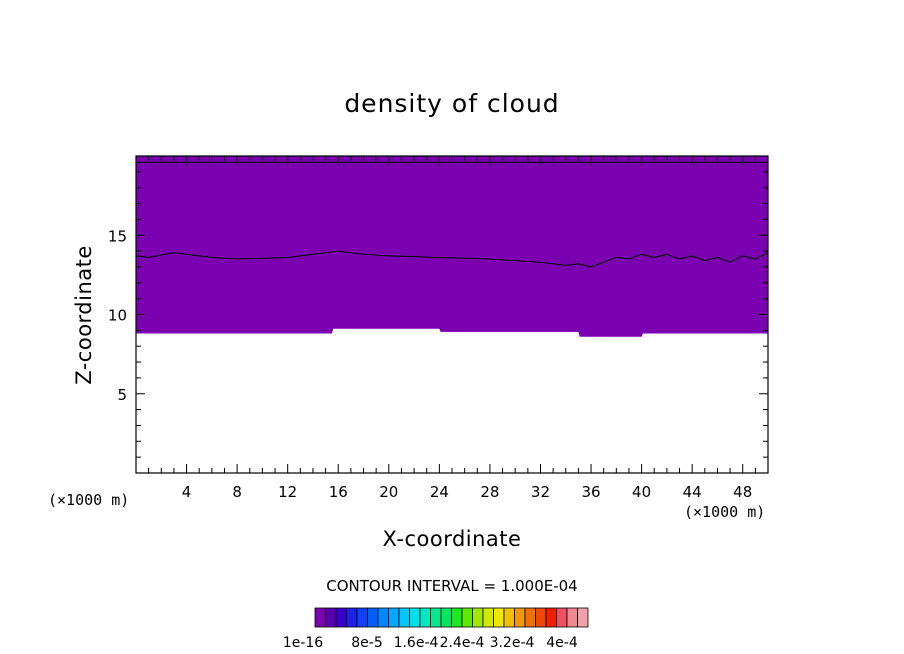  I want to click on x-tick-label: 32, so click(540, 492).